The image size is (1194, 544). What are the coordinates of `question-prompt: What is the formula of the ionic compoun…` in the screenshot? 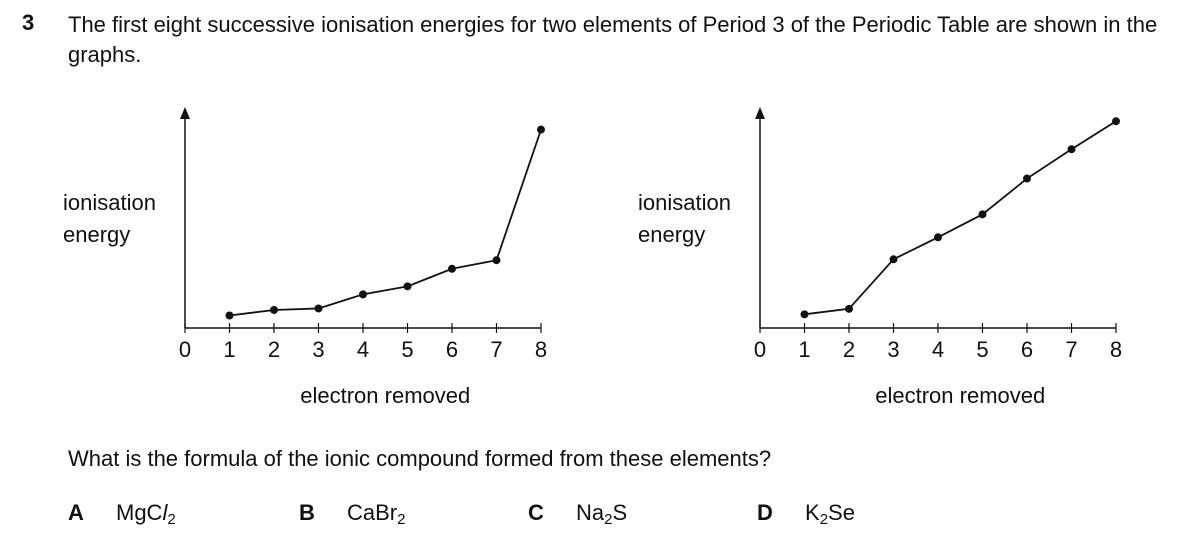 It's located at (420, 458).